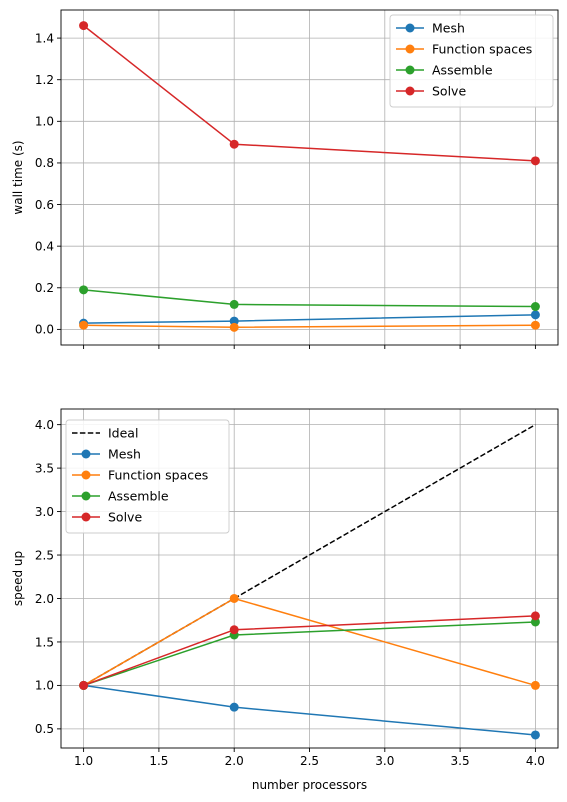 The width and height of the screenshot is (567, 802). I want to click on y-tick-label: 0.8, so click(44, 163).